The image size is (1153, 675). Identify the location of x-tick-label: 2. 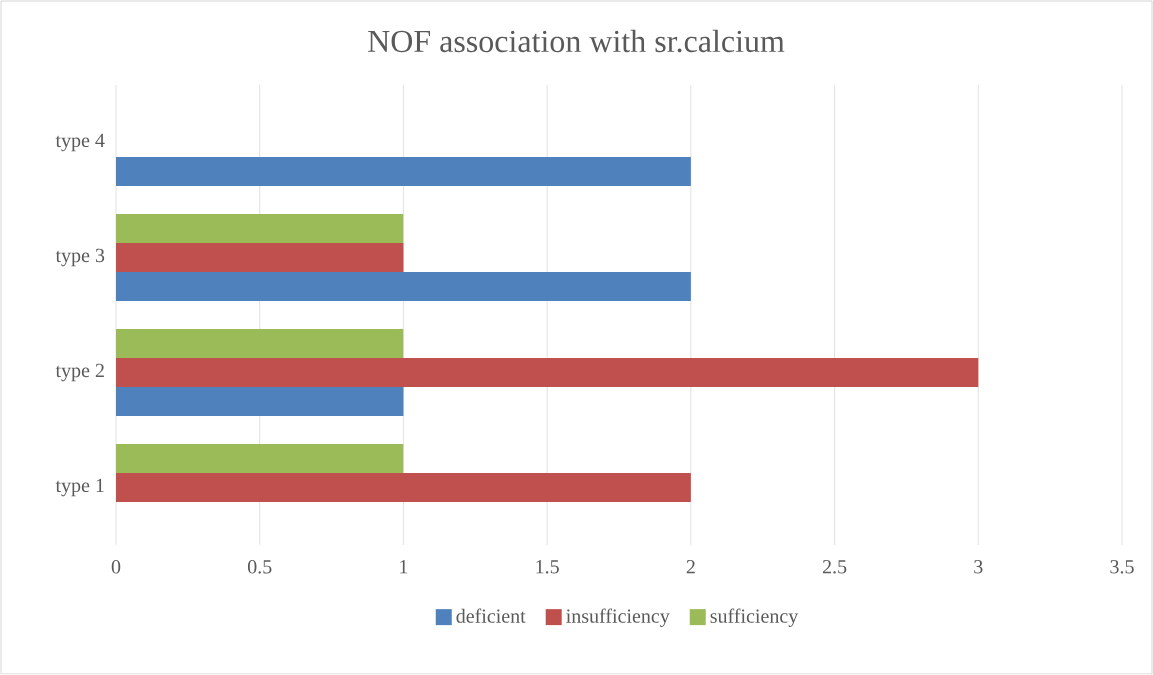
(690, 567).